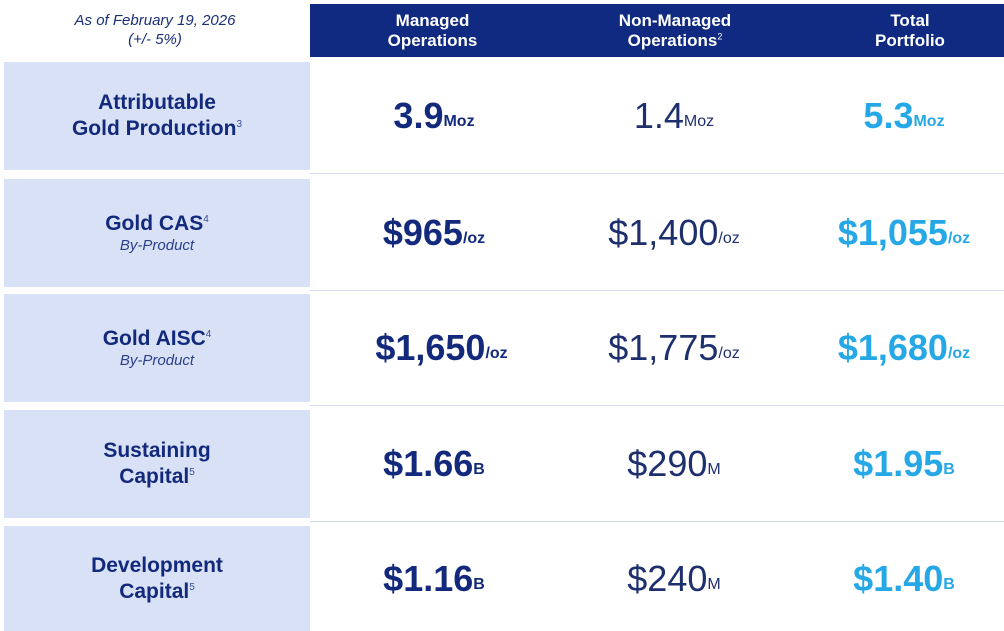 Image resolution: width=1004 pixels, height=631 pixels. I want to click on non-managed-value-cell: $290 M, so click(674, 464).